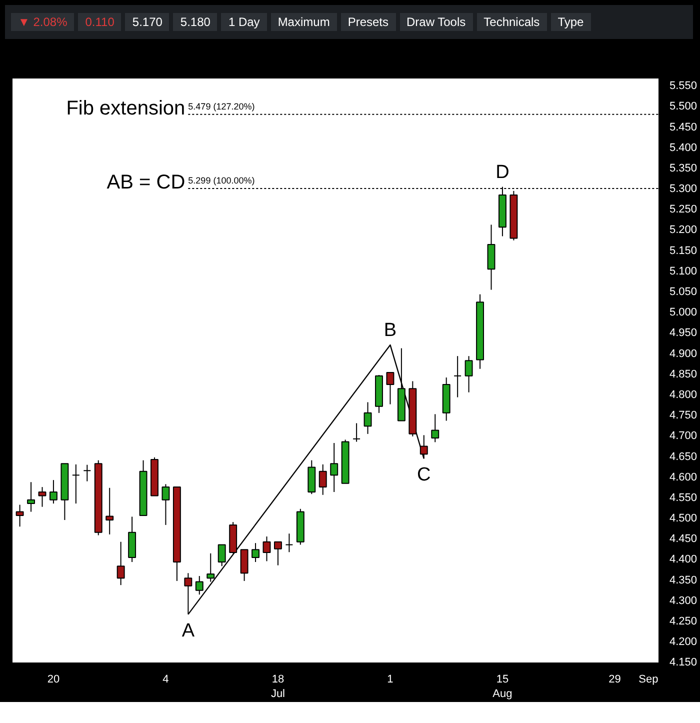 The height and width of the screenshot is (723, 700). What do you see at coordinates (502, 687) in the screenshot?
I see `x-tick-label: 15 Aug` at bounding box center [502, 687].